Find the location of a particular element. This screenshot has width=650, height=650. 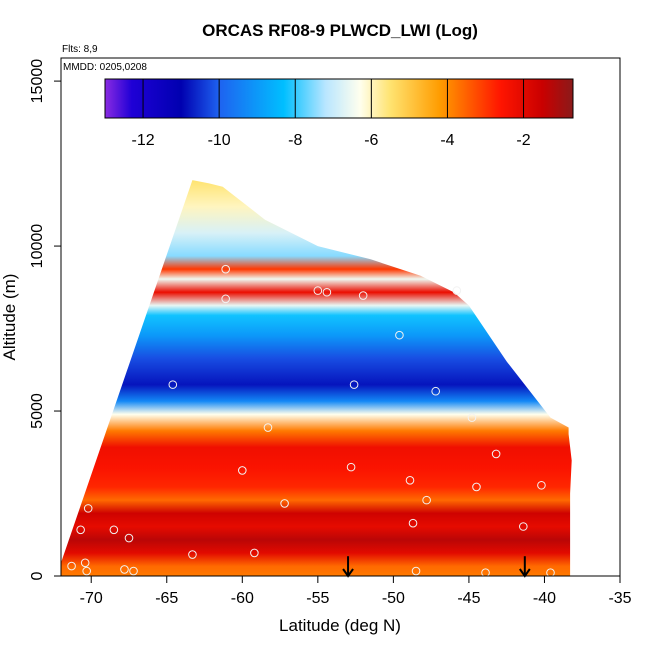

x-tick-label: -50 is located at coordinates (393, 598).